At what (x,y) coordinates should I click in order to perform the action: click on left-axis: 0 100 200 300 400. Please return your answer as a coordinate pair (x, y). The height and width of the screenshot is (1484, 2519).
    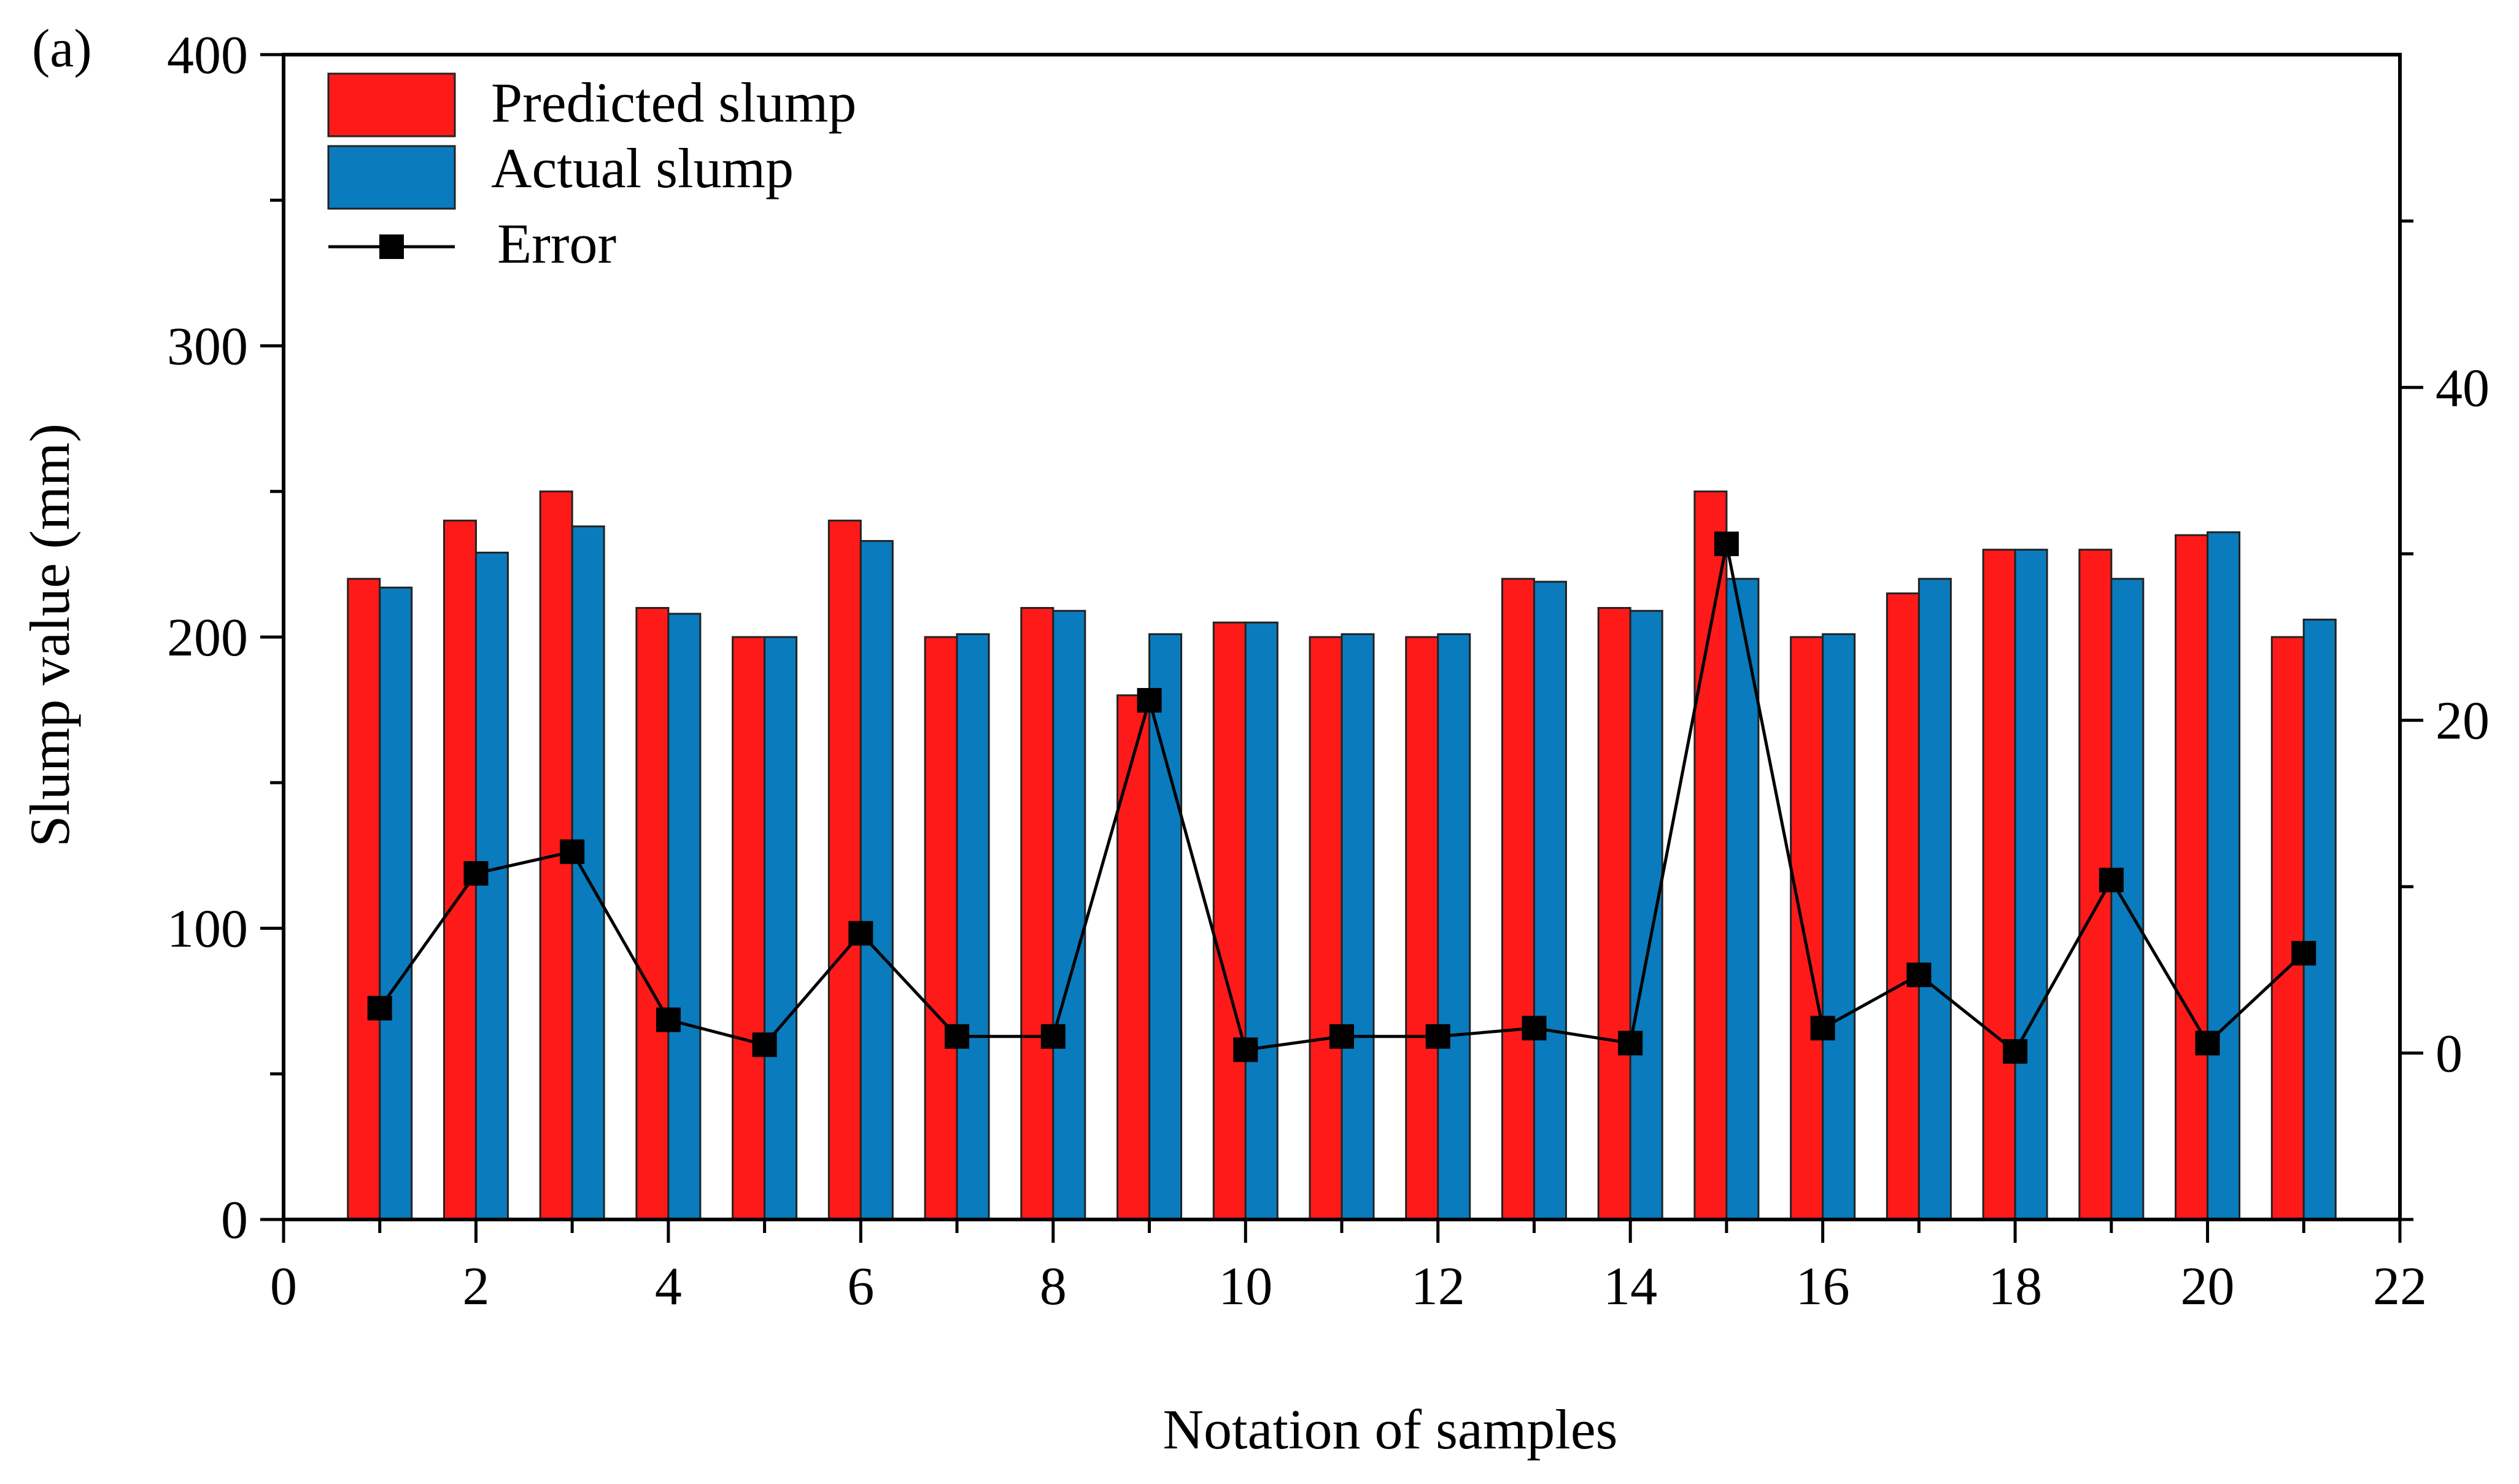
    Looking at the image, I should click on (225, 638).